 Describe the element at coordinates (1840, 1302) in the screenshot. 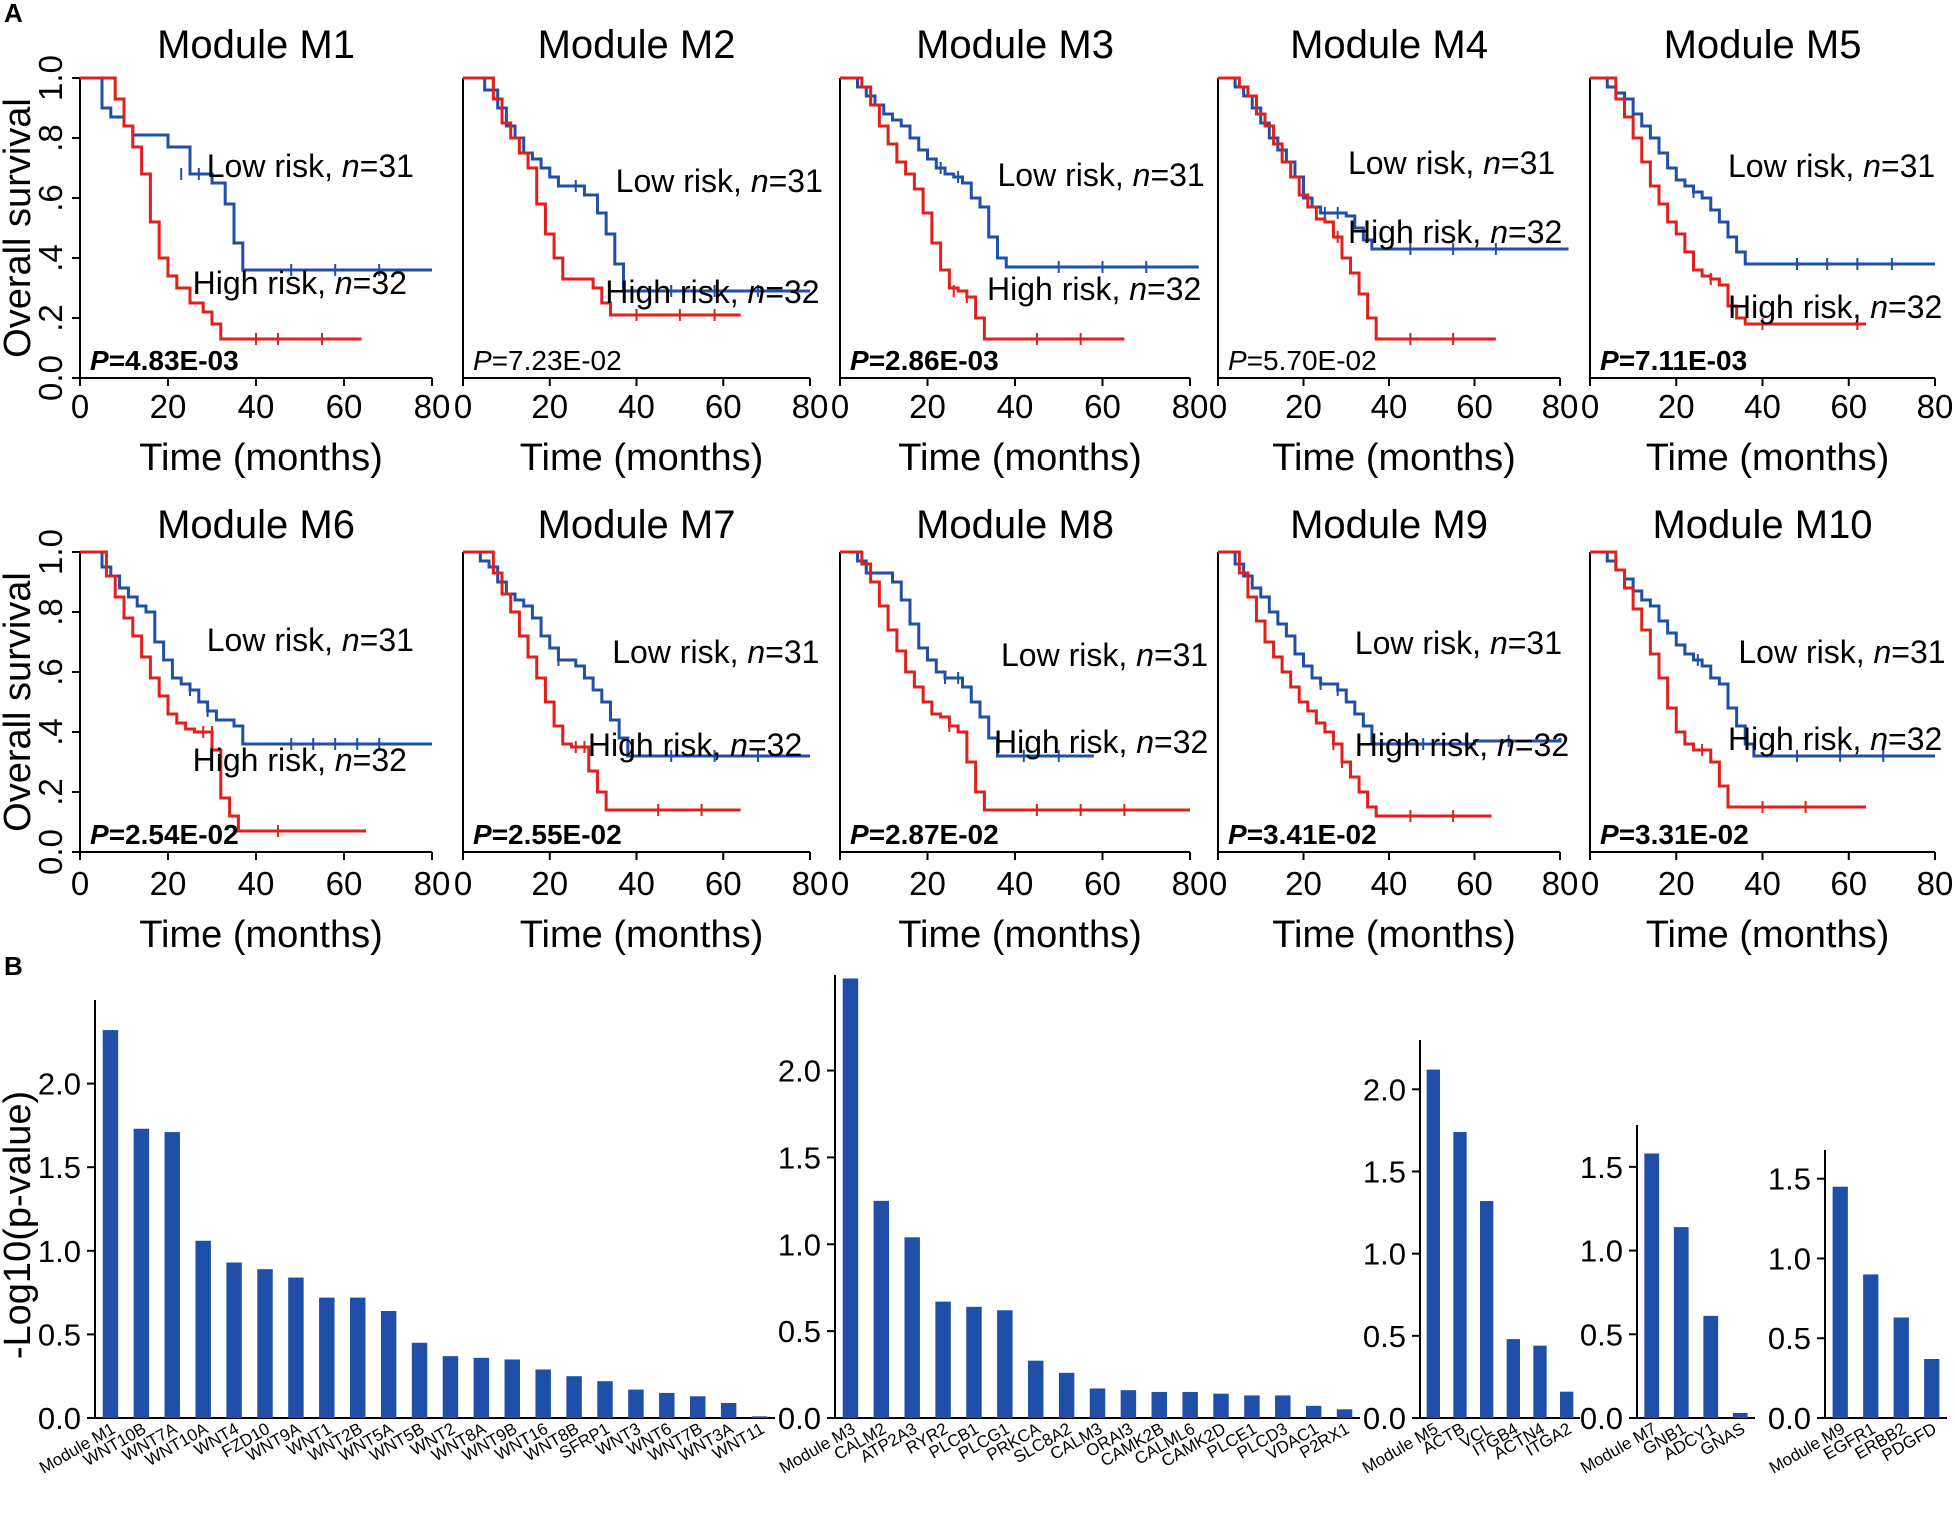

I see `bar-module-m9` at that location.